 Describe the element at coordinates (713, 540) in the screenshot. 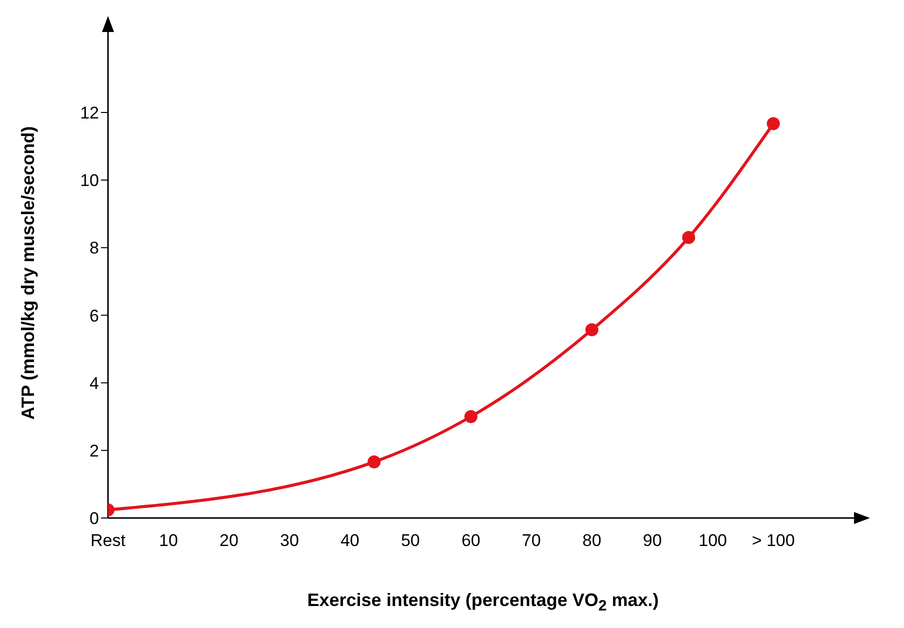

I see `x-tick-label: 100` at that location.